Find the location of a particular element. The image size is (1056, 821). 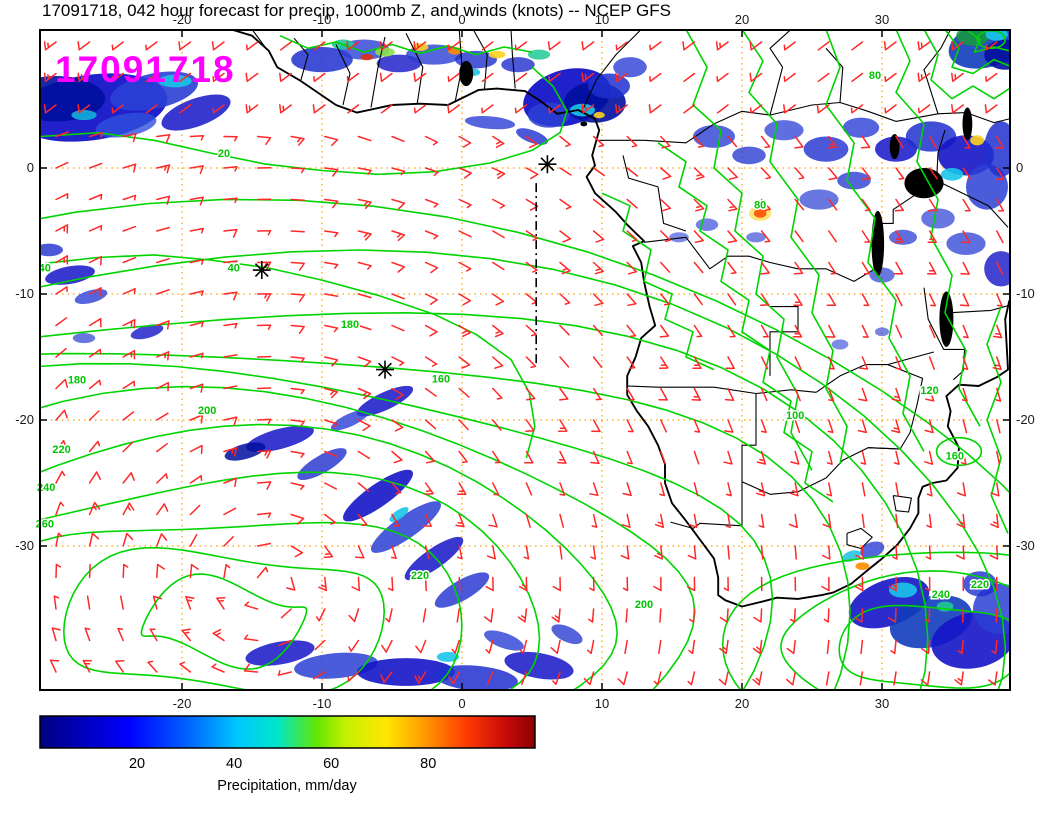

colorbar-label: Precipitation, mm/day is located at coordinates (287, 786).